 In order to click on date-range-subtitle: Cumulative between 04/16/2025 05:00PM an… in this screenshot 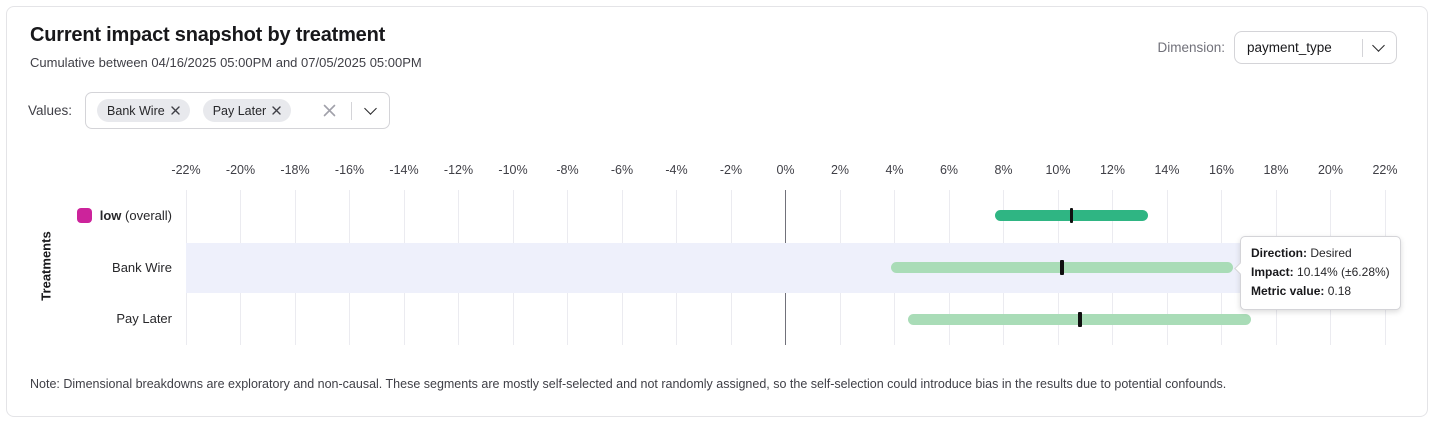, I will do `click(226, 62)`.